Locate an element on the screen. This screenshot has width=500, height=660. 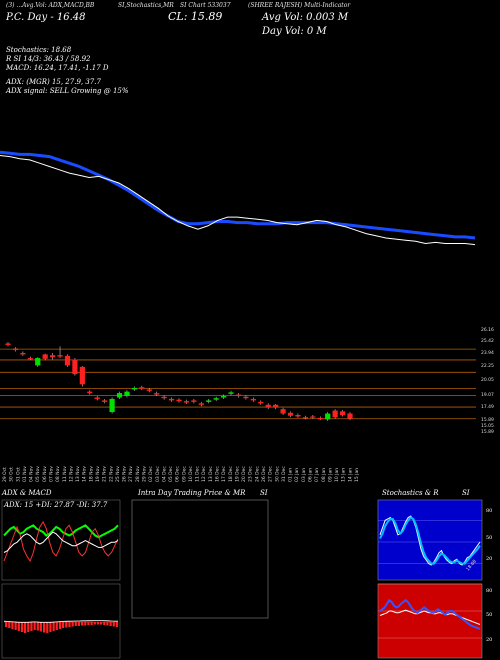
rsi-lines is located at coordinates (430, 611).